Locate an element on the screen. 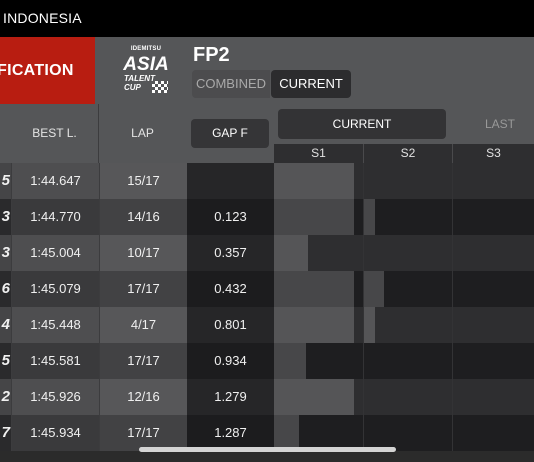 The height and width of the screenshot is (462, 534). position-digit: 4 is located at coordinates (5, 325).